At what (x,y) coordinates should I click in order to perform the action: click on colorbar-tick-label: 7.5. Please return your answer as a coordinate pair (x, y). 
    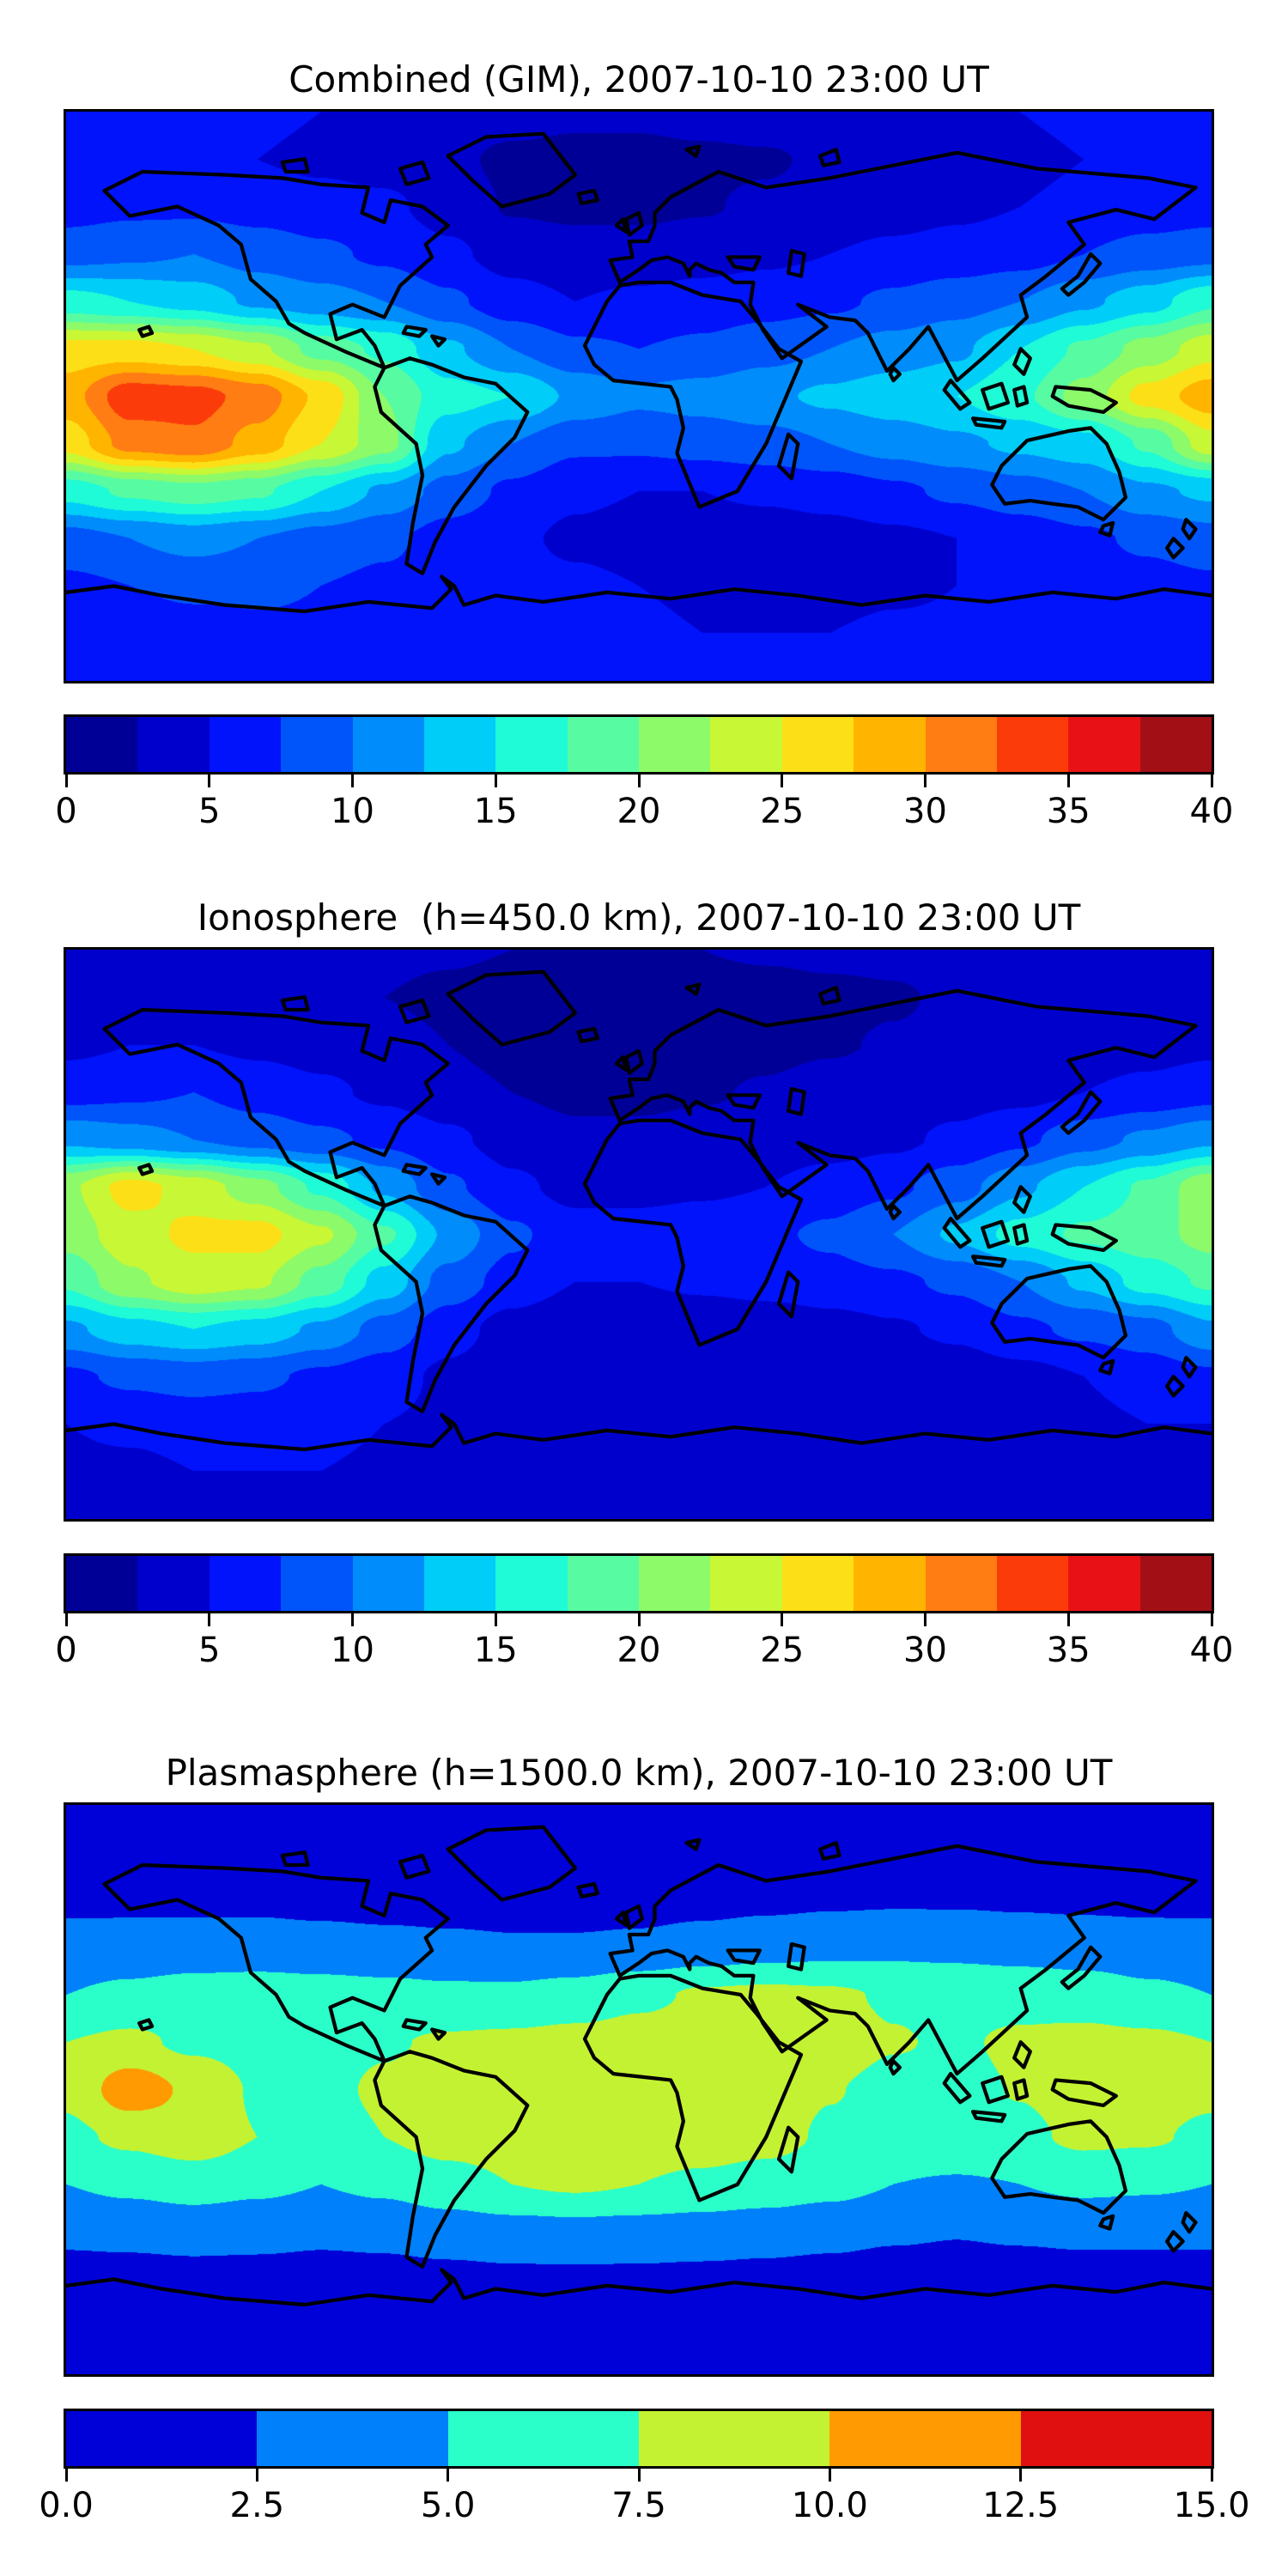
    Looking at the image, I should click on (638, 2506).